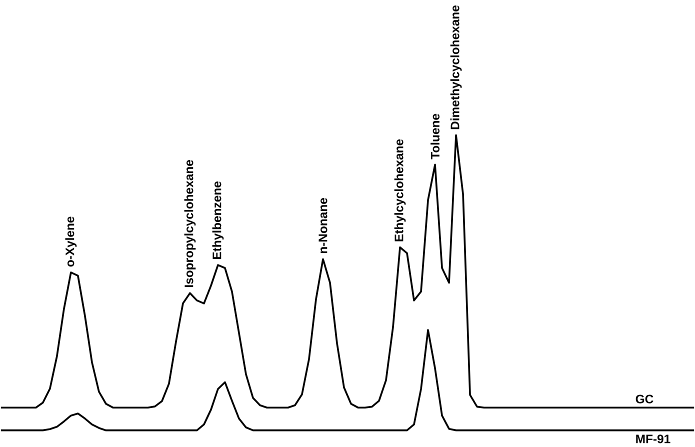 The width and height of the screenshot is (695, 447). What do you see at coordinates (323, 225) in the screenshot?
I see `annotation: n-Nonane` at bounding box center [323, 225].